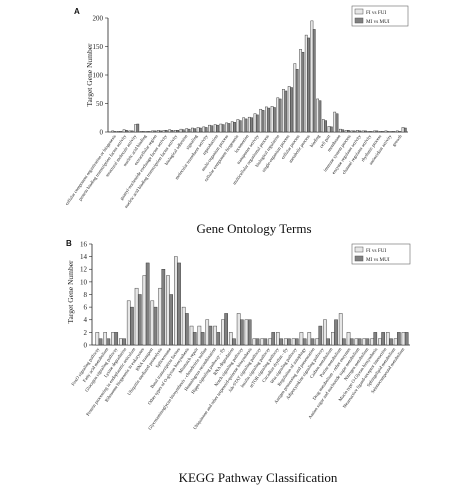  What do you see at coordinates (70, 292) in the screenshot?
I see `panel-b-ylabel: Target Gene Number` at bounding box center [70, 292].